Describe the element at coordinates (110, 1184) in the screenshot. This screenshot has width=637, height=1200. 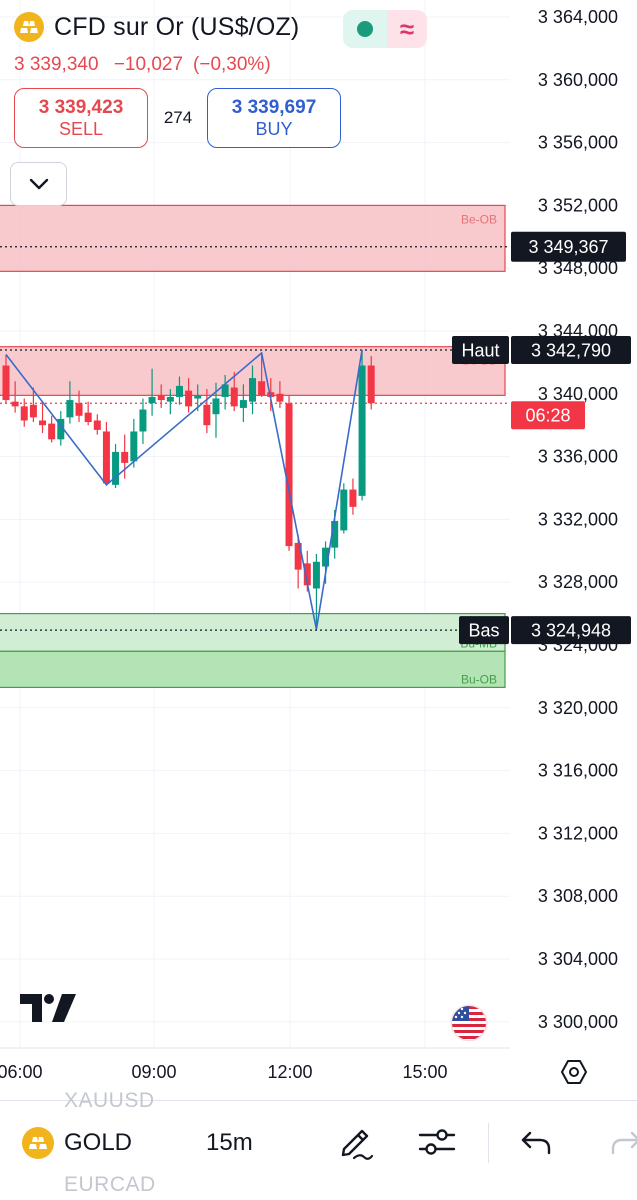
I see `next-symbol: EURCAD` at that location.